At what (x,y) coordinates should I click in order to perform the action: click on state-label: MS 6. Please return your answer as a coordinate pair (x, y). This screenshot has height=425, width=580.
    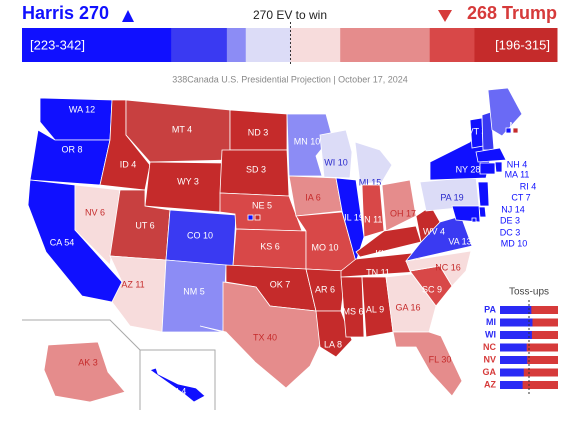
    Looking at the image, I should click on (352, 311).